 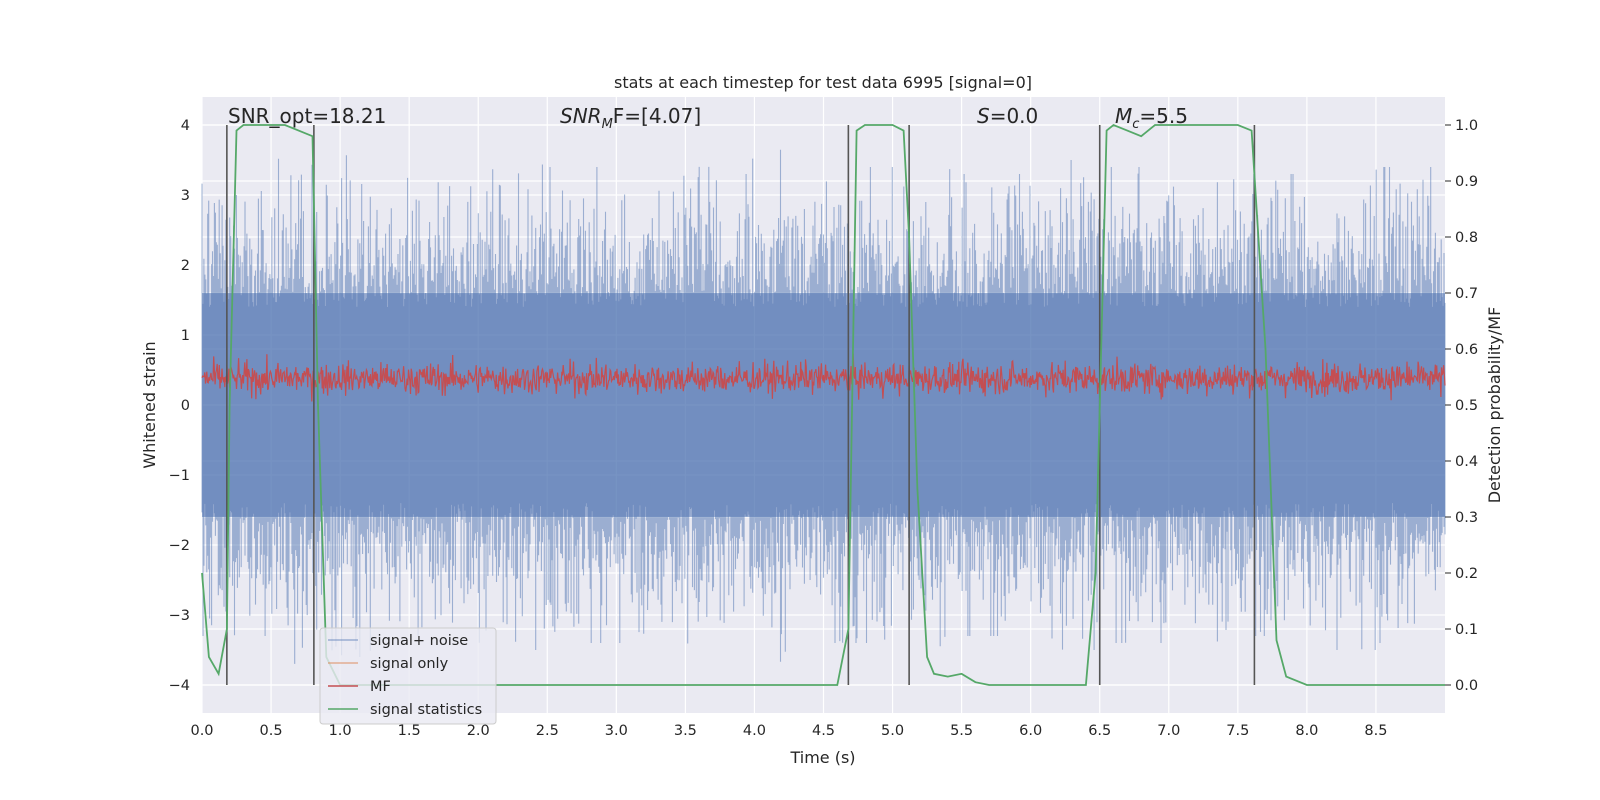 What do you see at coordinates (179, 546) in the screenshot?
I see `left-y-tick-label: −2` at bounding box center [179, 546].